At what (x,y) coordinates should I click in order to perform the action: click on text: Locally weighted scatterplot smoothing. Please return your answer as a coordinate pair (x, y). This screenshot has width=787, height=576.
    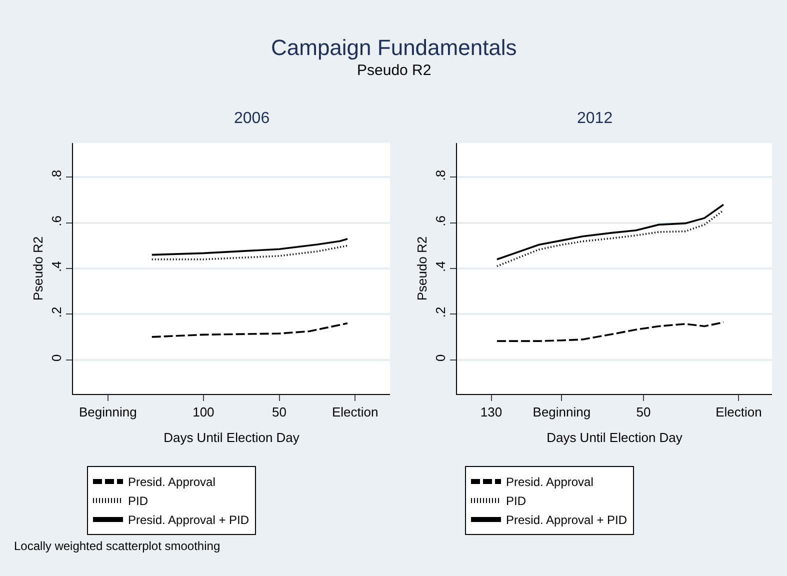
    Looking at the image, I should click on (117, 546).